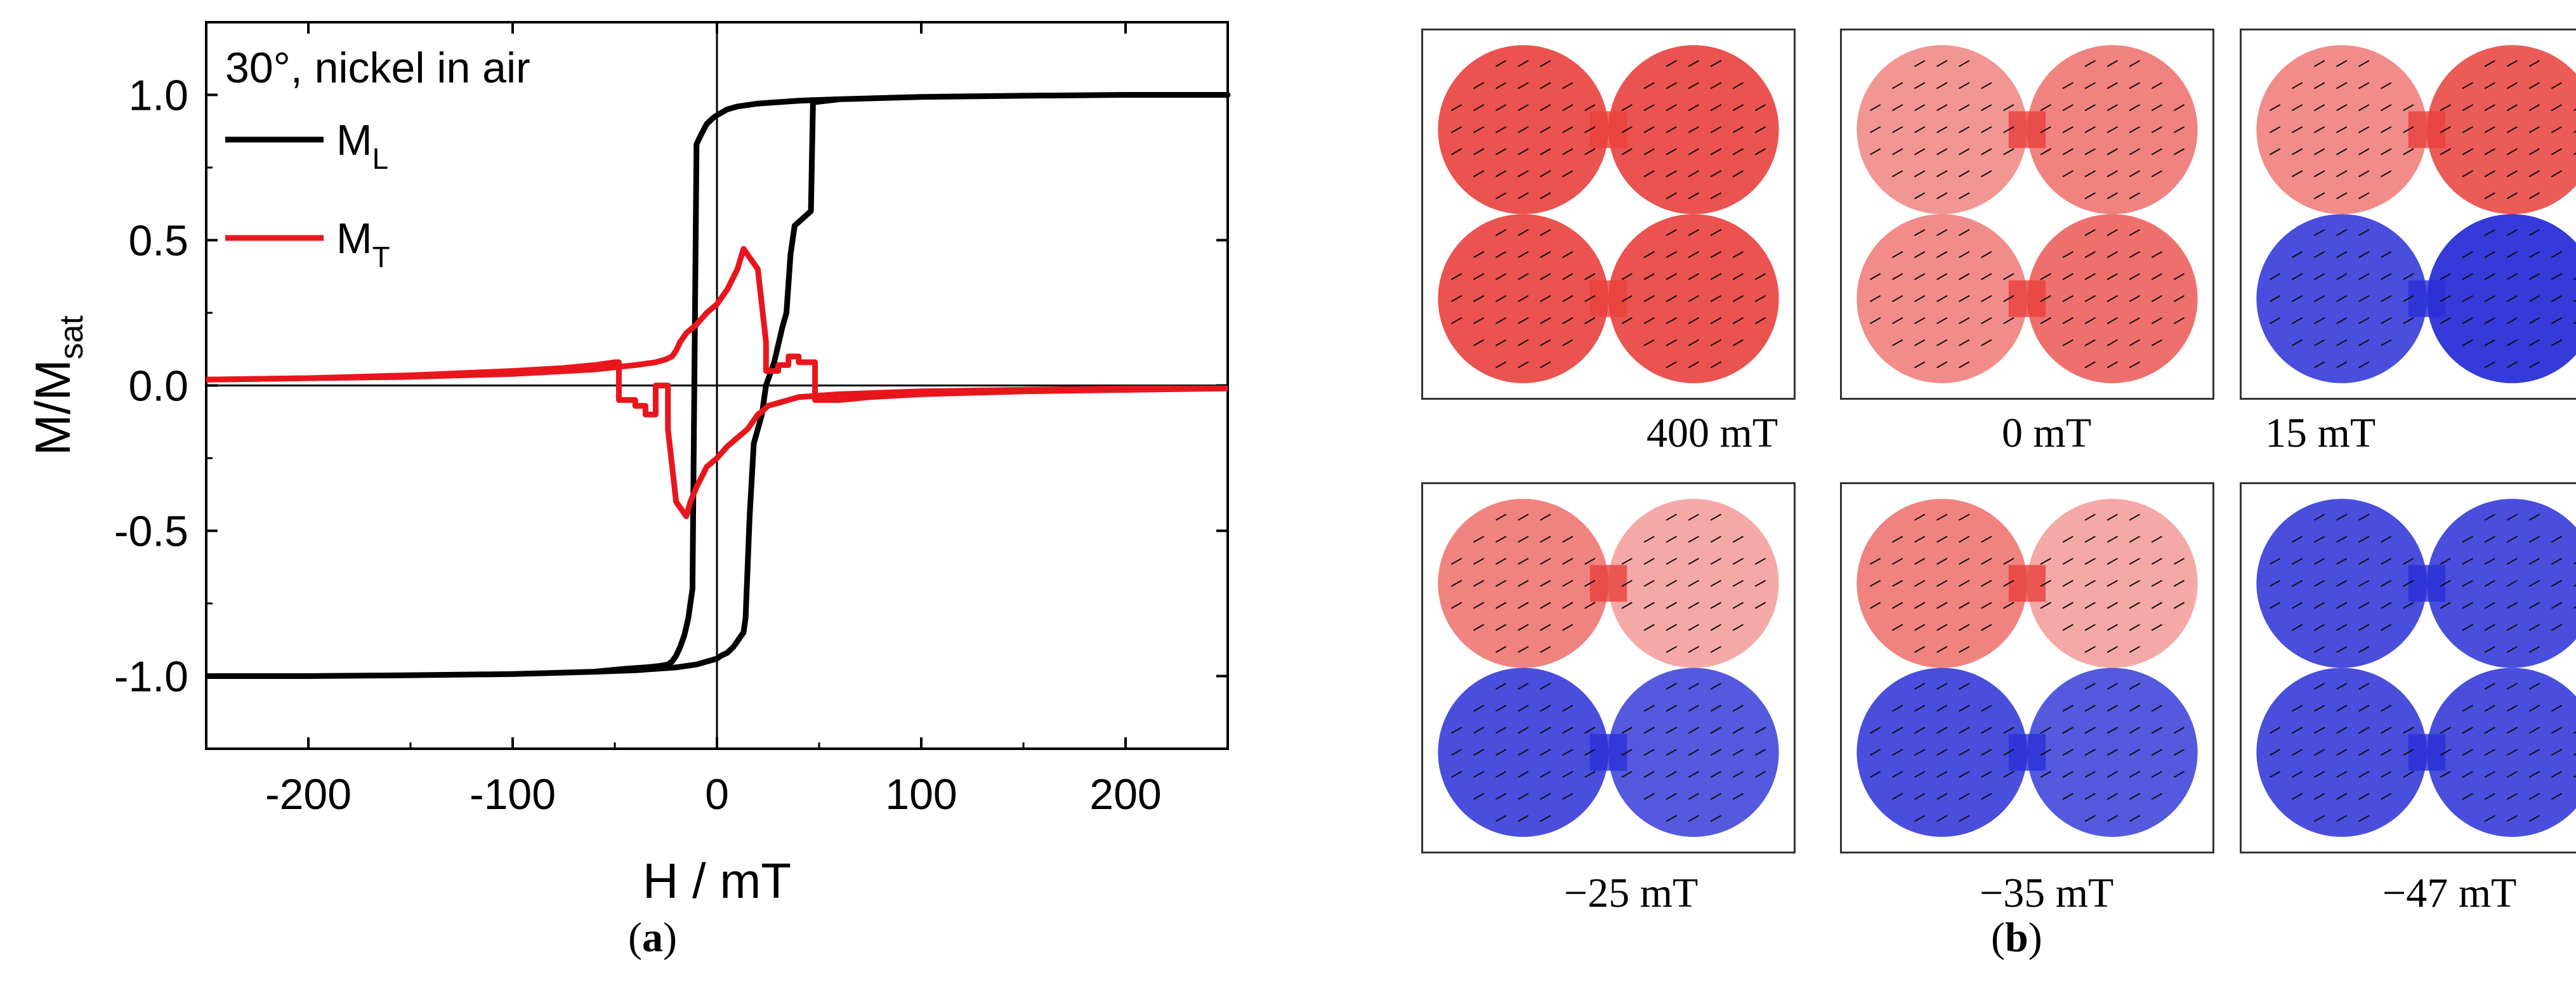 Image resolution: width=2576 pixels, height=981 pixels. What do you see at coordinates (2027, 214) in the screenshot?
I see `domain-map` at bounding box center [2027, 214].